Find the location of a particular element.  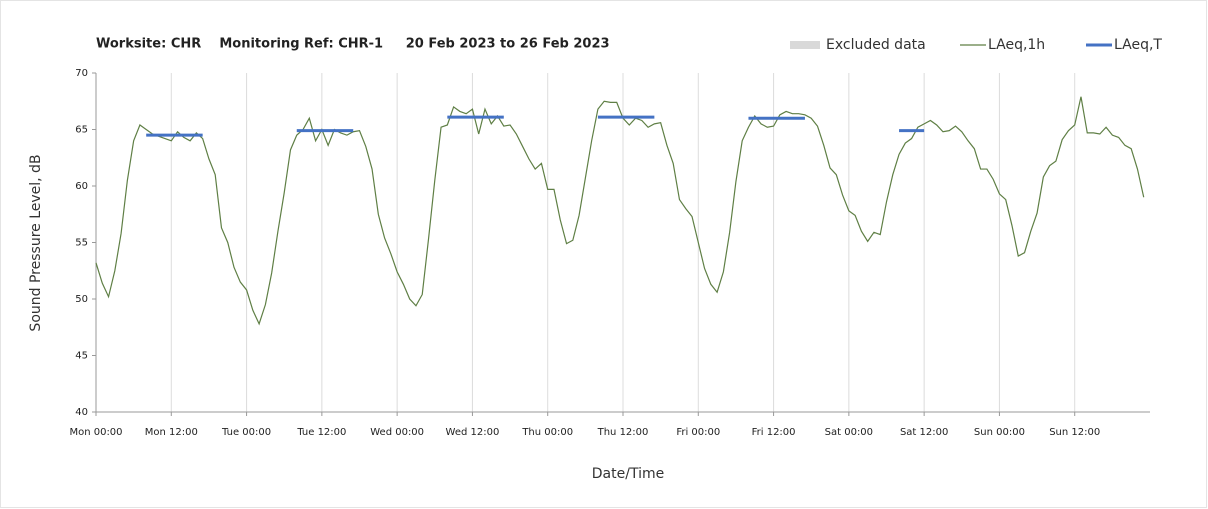

x-tick-label: Mon 12:00 is located at coordinates (171, 432).